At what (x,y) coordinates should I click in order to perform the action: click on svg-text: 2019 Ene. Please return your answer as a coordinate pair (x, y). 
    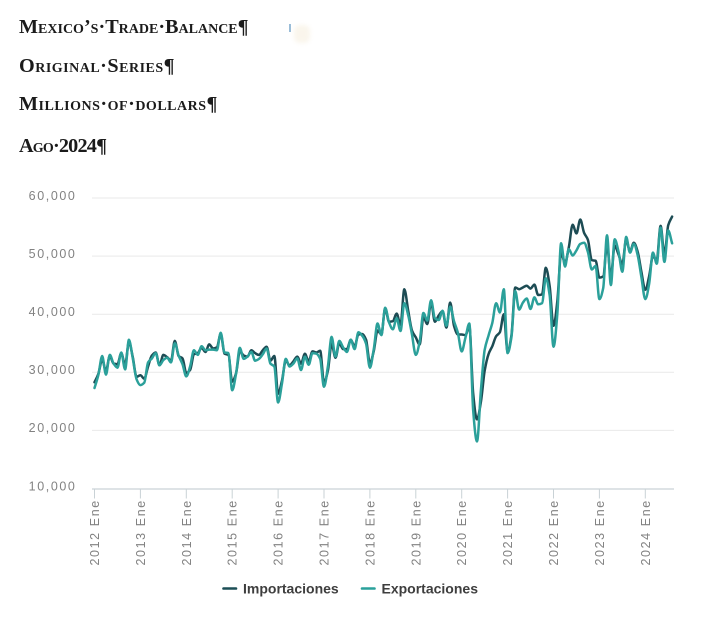
    Looking at the image, I should click on (416, 532).